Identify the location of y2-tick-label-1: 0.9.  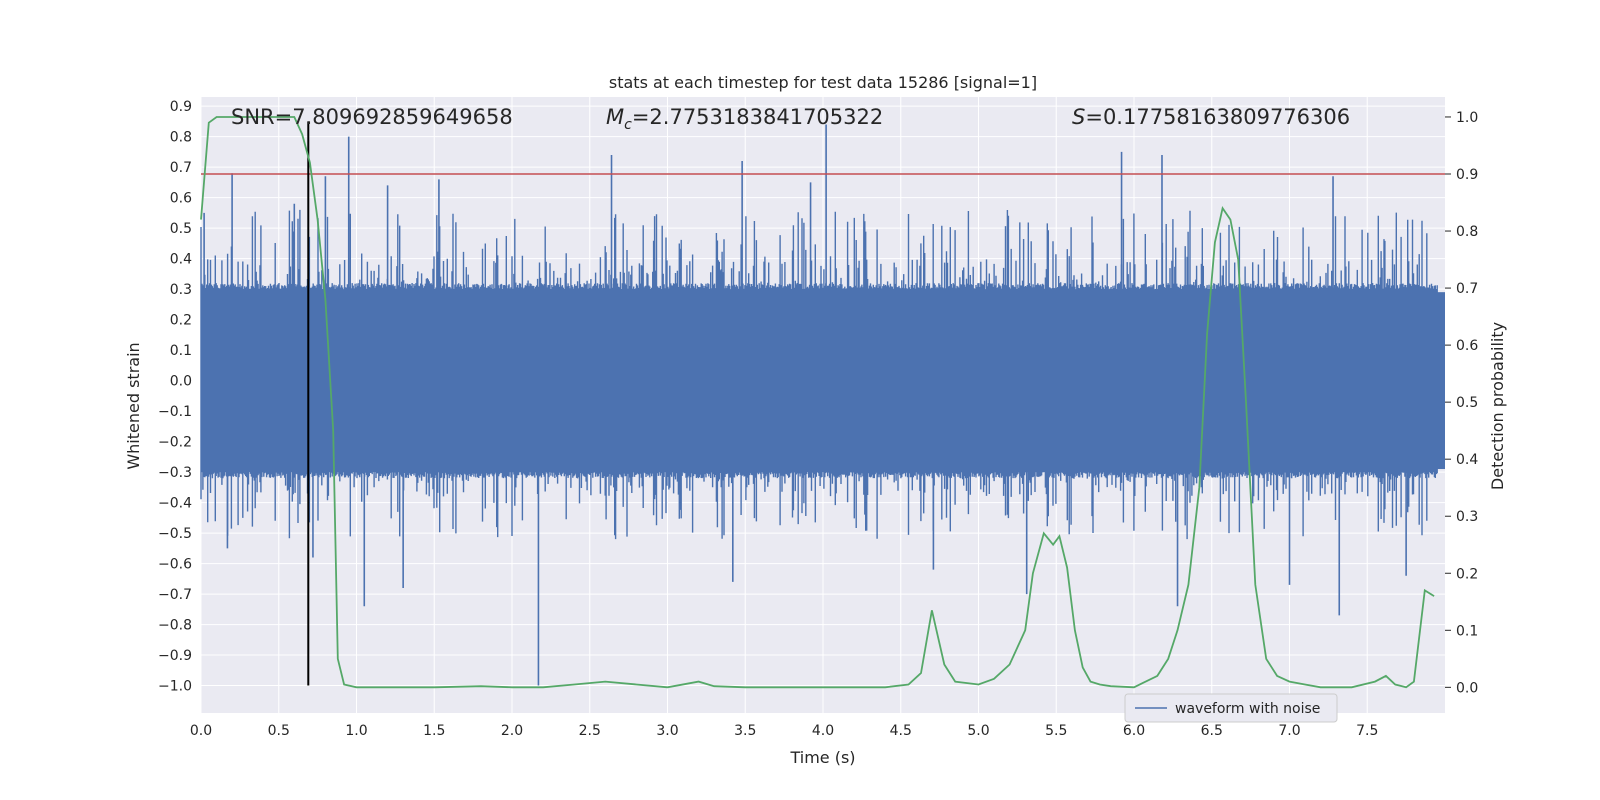
(1467, 175).